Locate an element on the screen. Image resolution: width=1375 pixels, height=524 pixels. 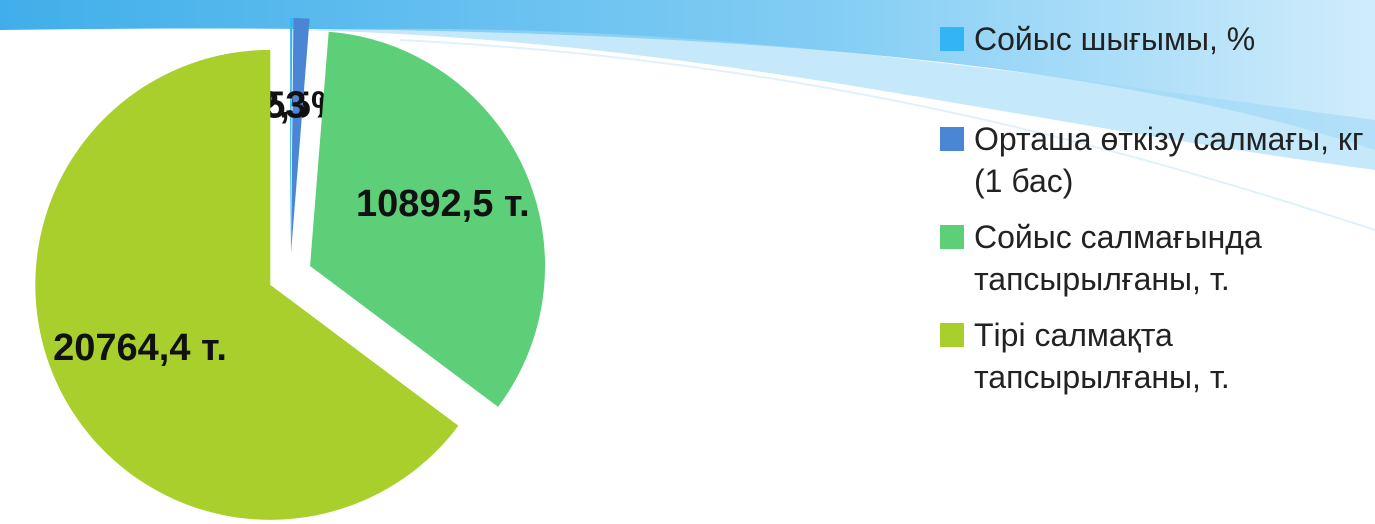
data-label: 10892,5 т. is located at coordinates (443, 204).